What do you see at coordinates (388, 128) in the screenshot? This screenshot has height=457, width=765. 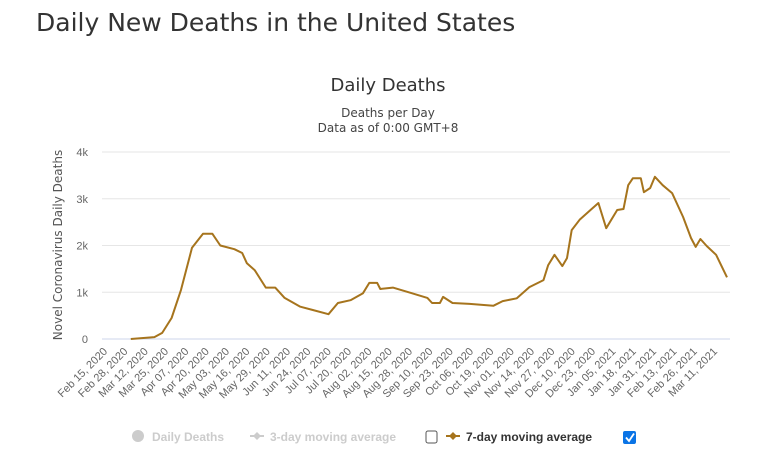 I see `chart-subtitle-line-2: Data as of 0:00 GMT+8` at bounding box center [388, 128].